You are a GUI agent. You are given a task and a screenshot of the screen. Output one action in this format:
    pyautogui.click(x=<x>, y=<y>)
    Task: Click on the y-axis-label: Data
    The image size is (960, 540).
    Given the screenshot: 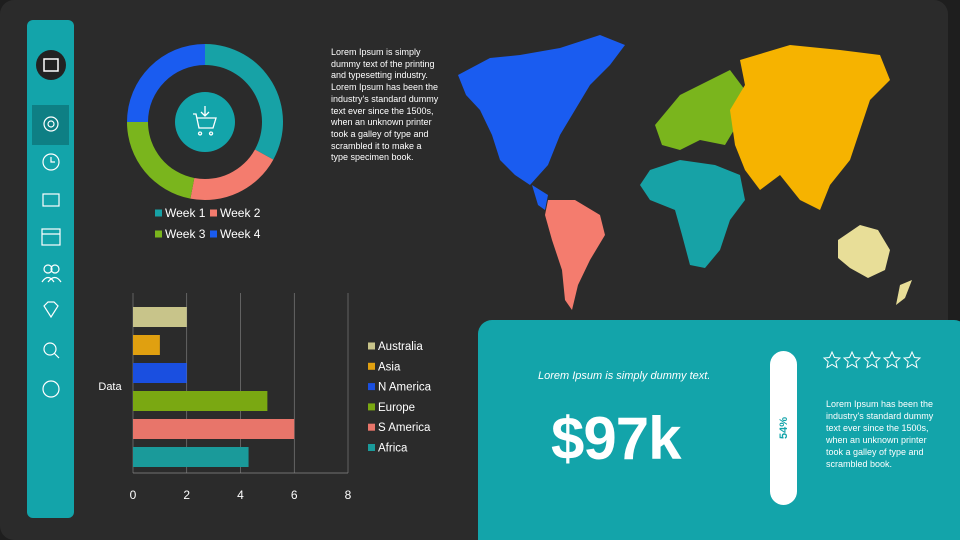 What is the action you would take?
    pyautogui.click(x=110, y=387)
    